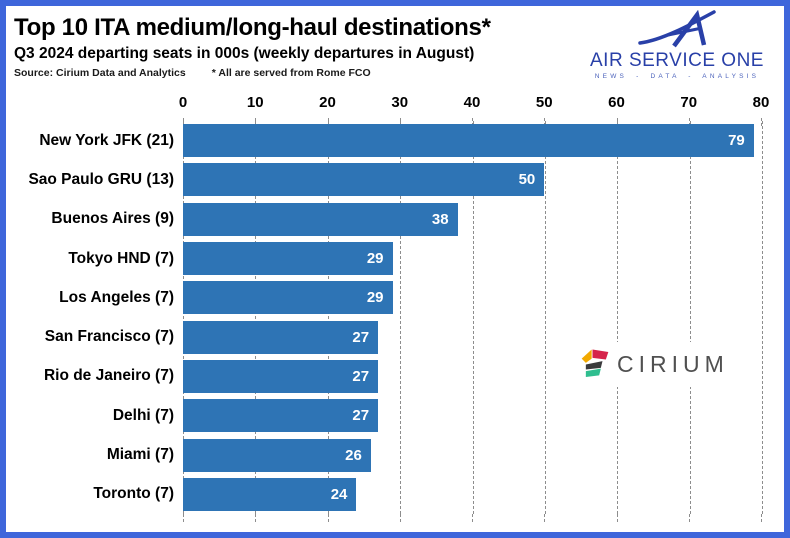 The image size is (790, 538). I want to click on bar-track: 24, so click(472, 494).